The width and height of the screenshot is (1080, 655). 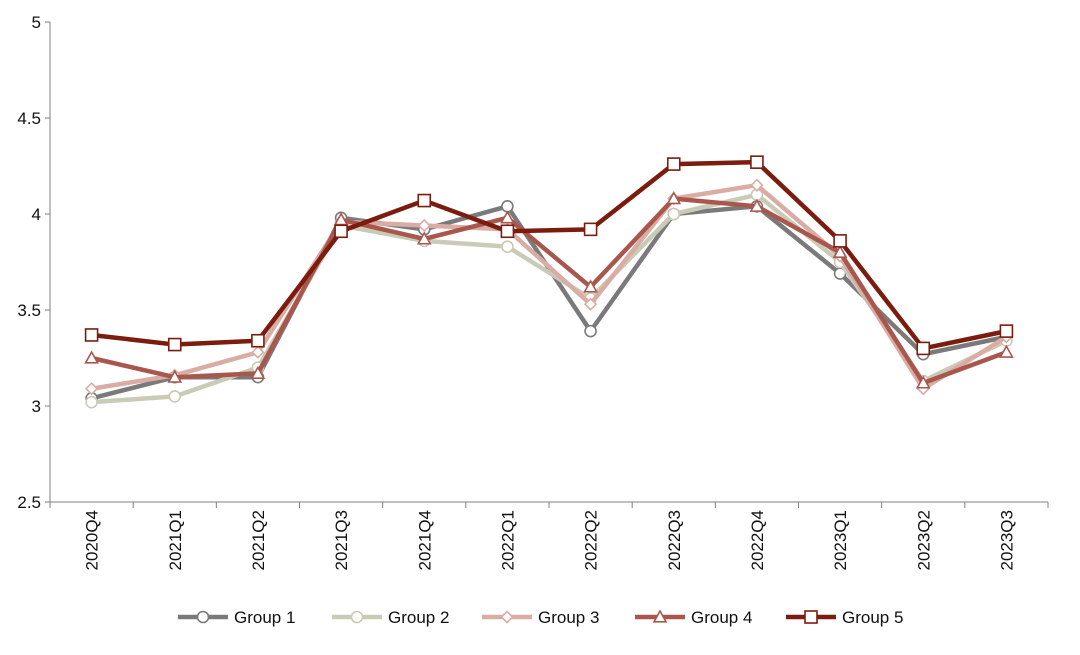 I want to click on y-tick-label: 5, so click(x=36, y=22).